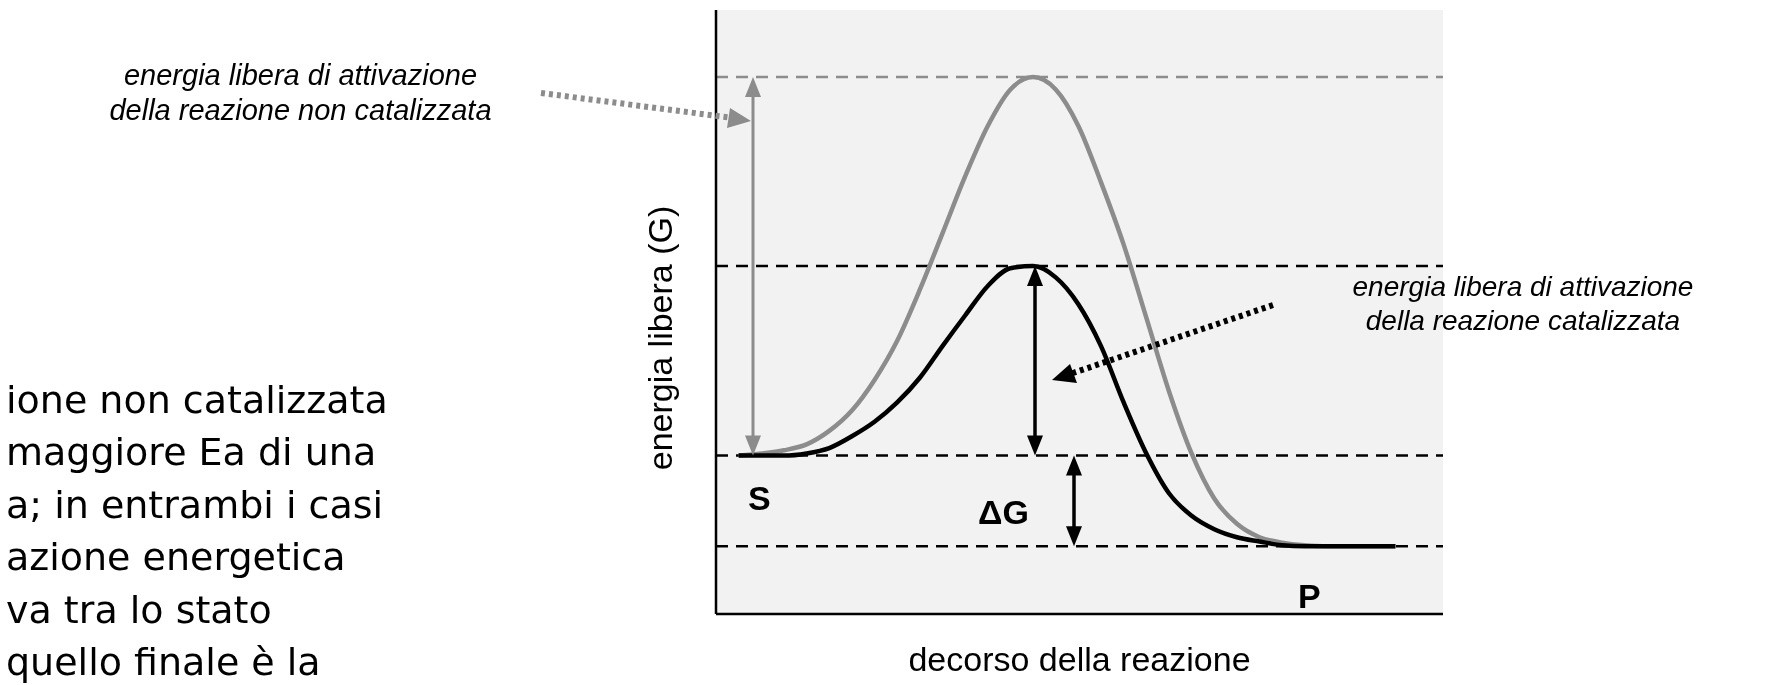 This screenshot has width=1779, height=685. Describe the element at coordinates (1523, 304) in the screenshot. I see `annotation: energia libera di attivazione della reazione catalizzata` at that location.